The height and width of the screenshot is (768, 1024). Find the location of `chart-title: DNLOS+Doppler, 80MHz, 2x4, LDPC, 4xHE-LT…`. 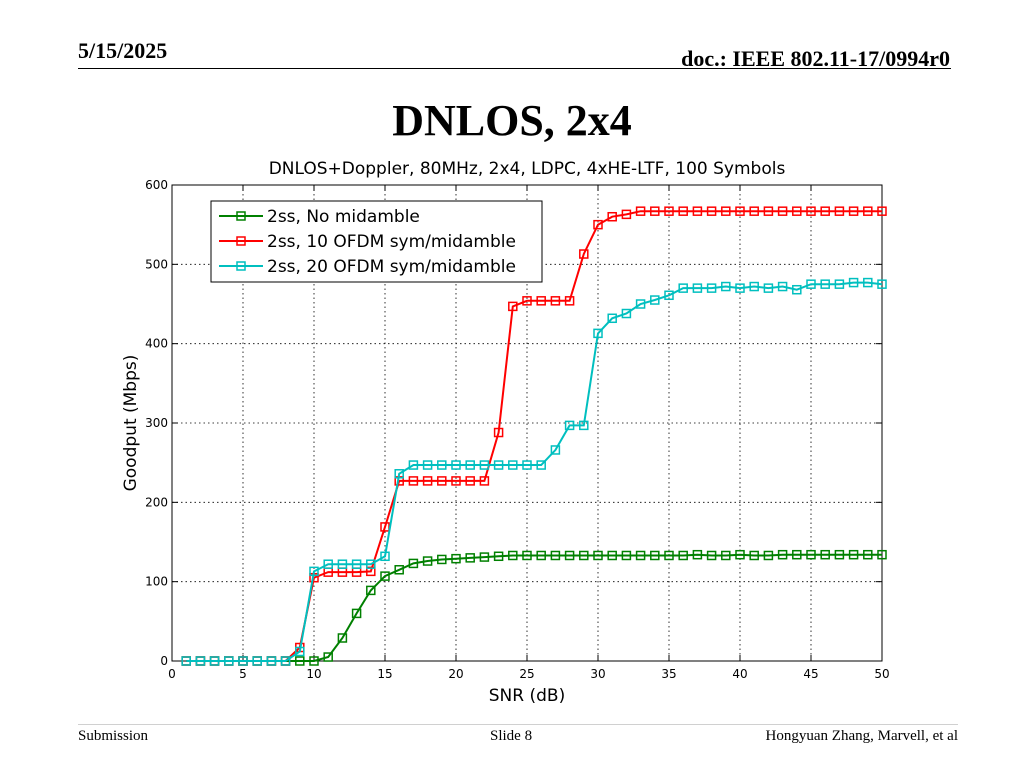

chart-title: DNLOS+Doppler, 80MHz, 2x4, LDPC, 4xHE-LT… is located at coordinates (527, 169).